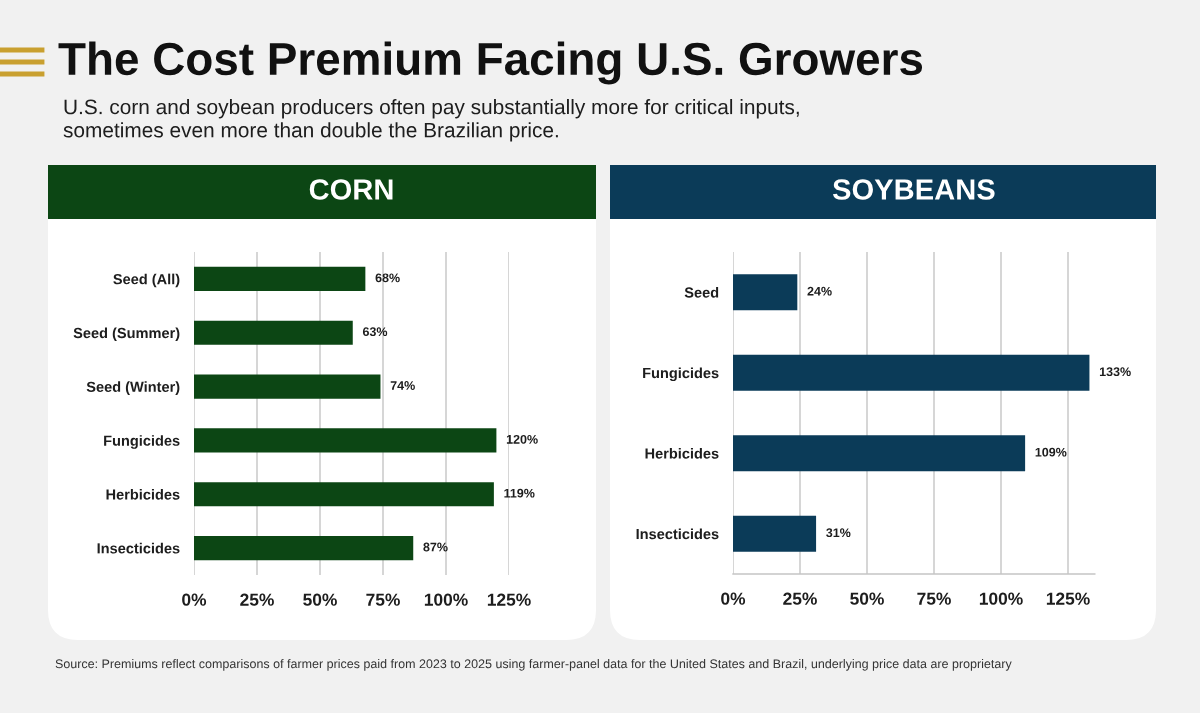 This screenshot has width=1200, height=713. I want to click on data-label: 87%, so click(435, 547).